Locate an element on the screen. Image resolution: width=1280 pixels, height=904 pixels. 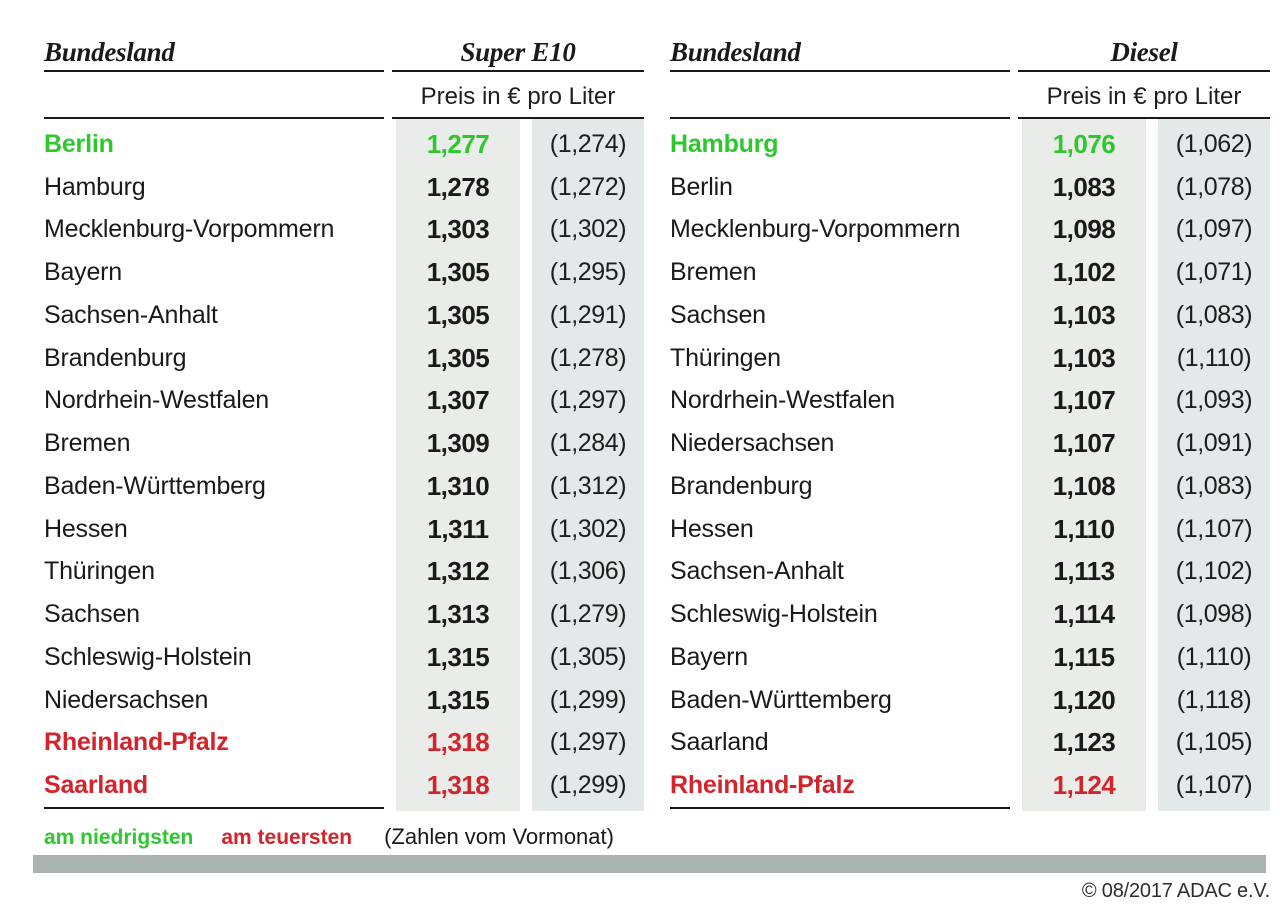
previous-month-price: (1,105) is located at coordinates (1214, 742).